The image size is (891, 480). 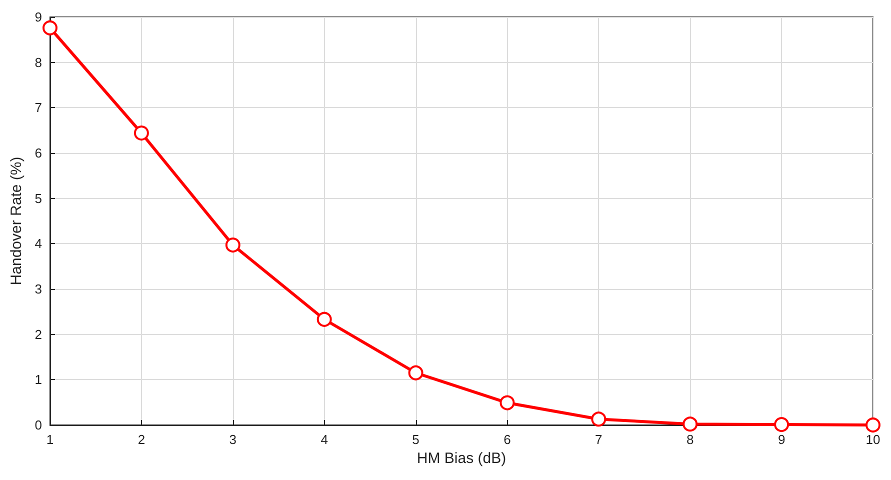 I want to click on x-tick-label: 2, so click(x=142, y=439).